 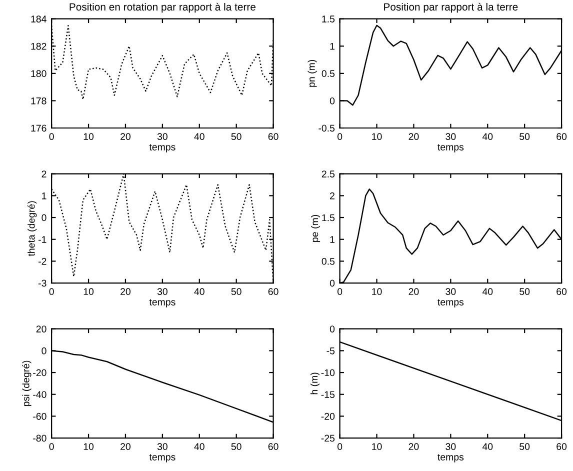 What do you see at coordinates (328, 174) in the screenshot?
I see `y-tick-label: 2.5` at bounding box center [328, 174].